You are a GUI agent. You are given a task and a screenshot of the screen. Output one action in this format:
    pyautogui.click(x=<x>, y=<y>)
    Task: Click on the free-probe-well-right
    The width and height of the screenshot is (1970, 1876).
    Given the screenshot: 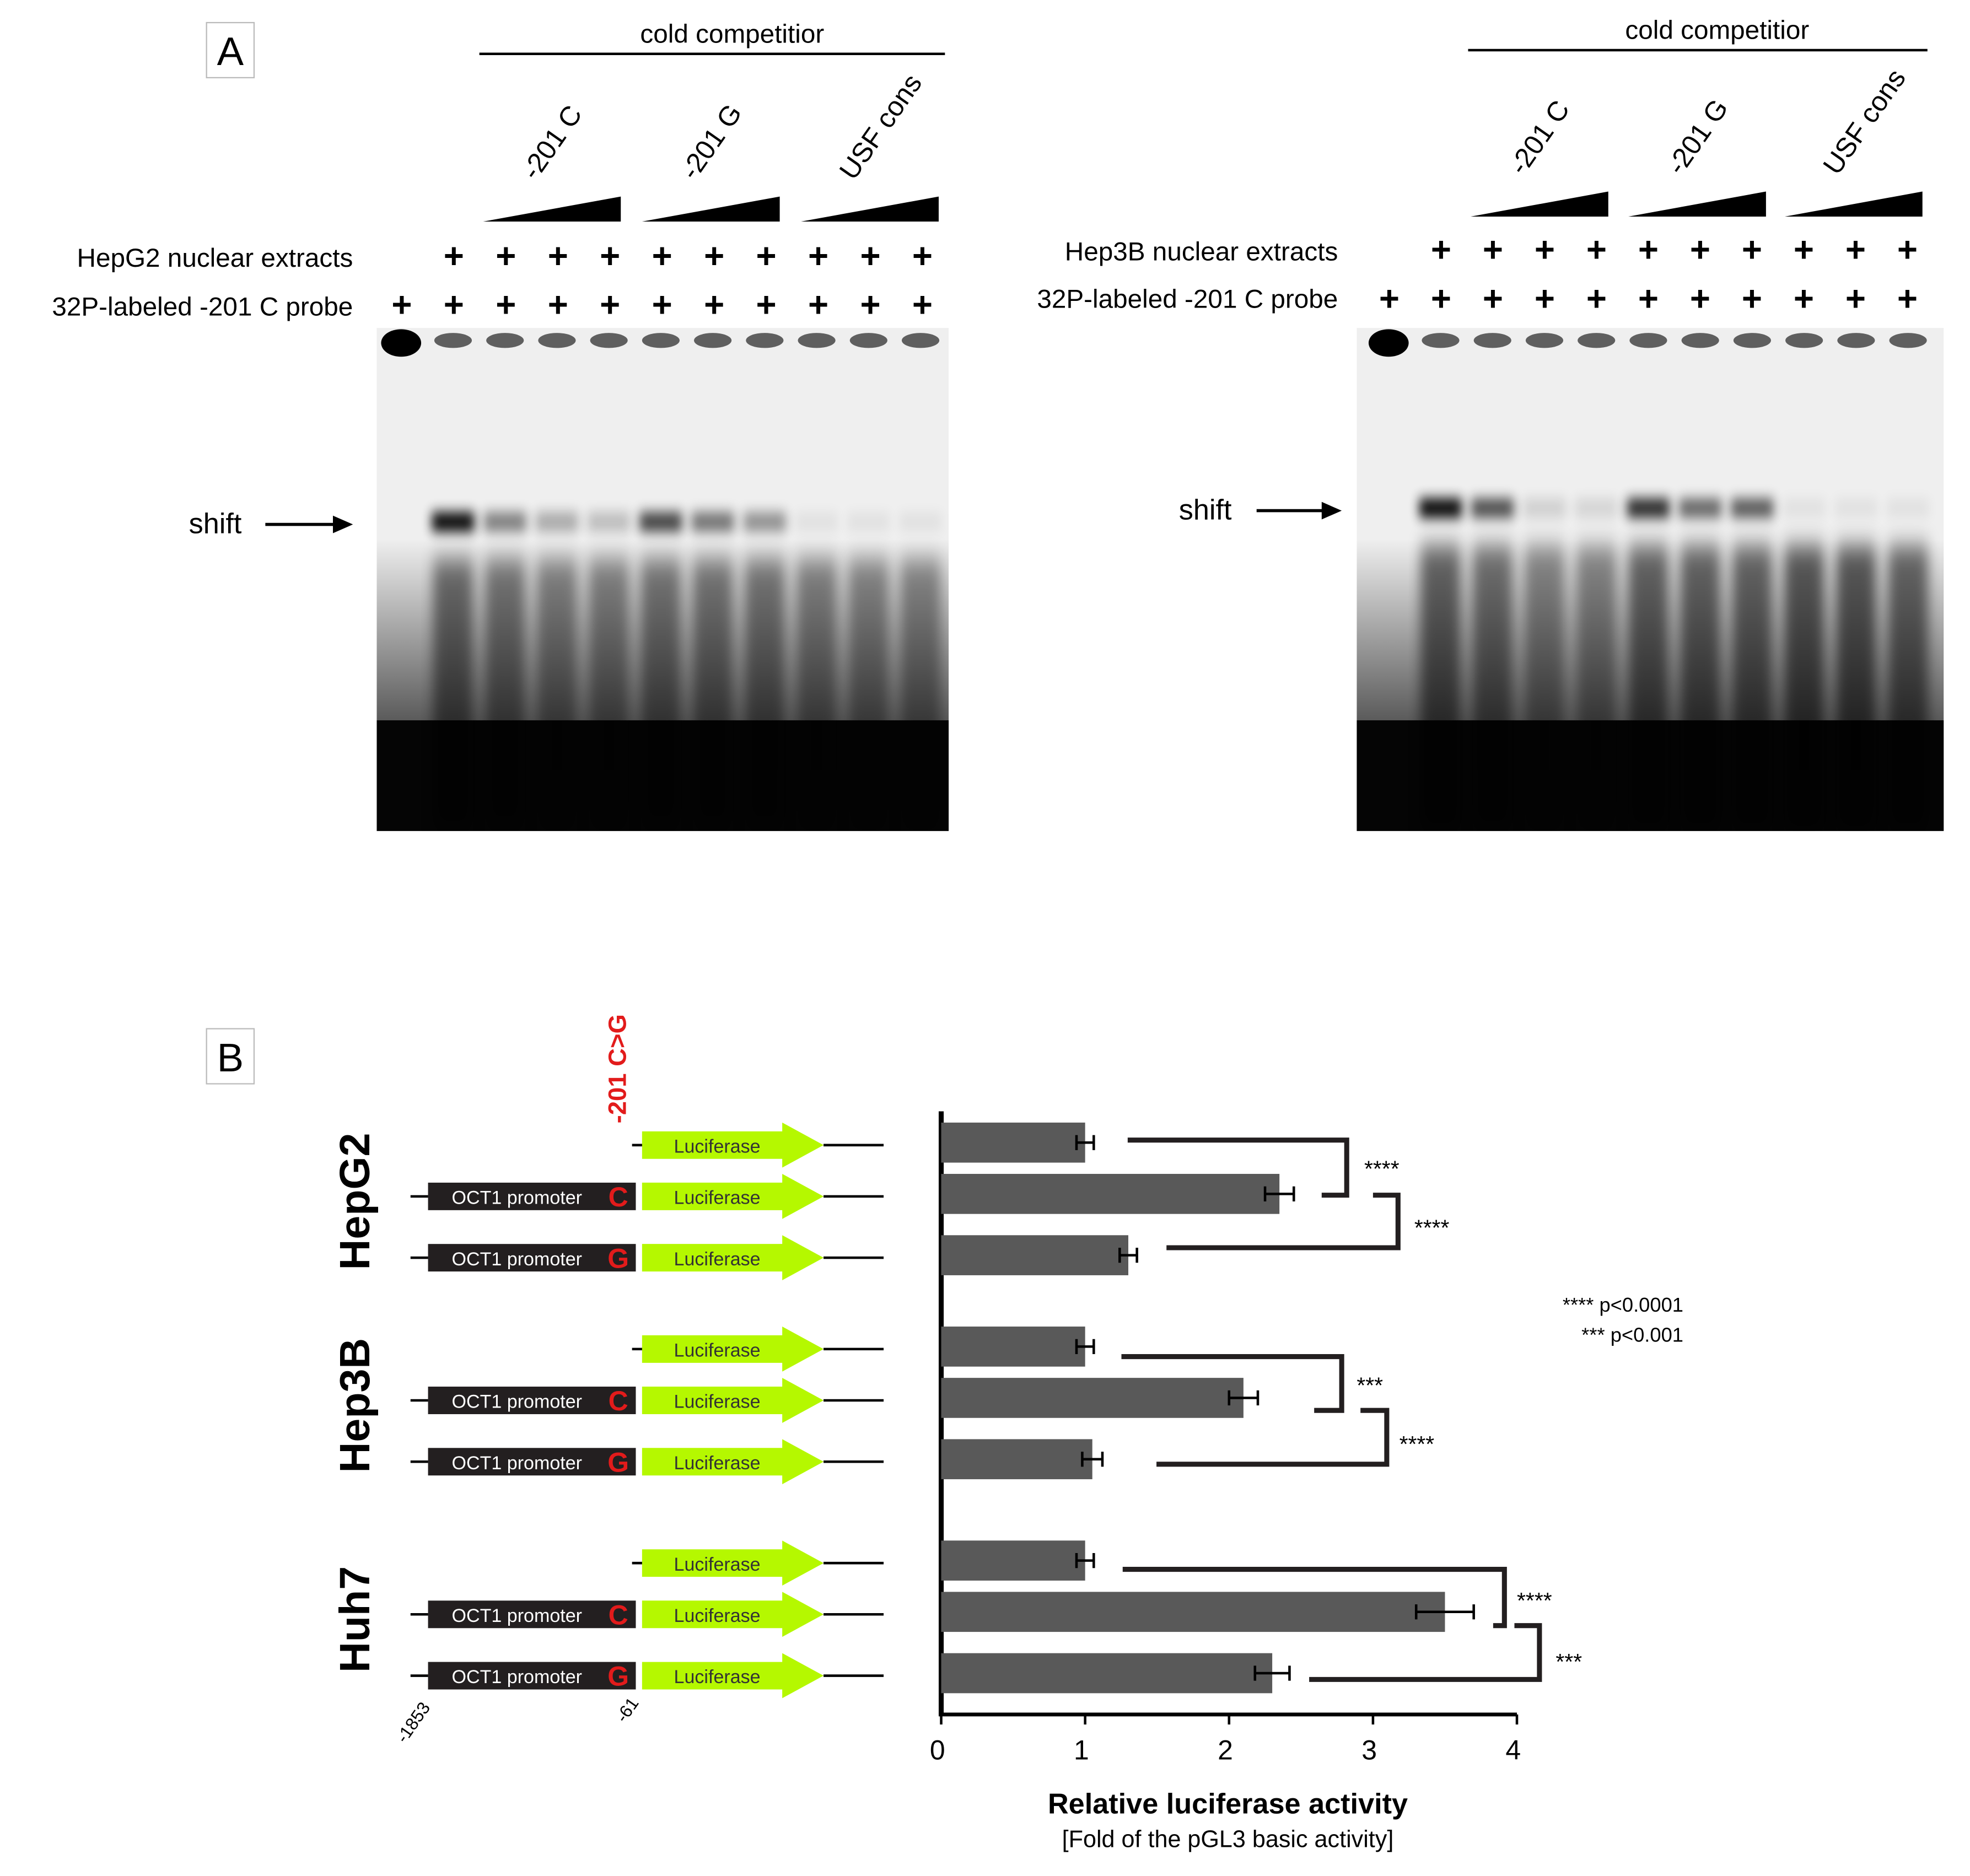 What is the action you would take?
    pyautogui.click(x=1388, y=343)
    